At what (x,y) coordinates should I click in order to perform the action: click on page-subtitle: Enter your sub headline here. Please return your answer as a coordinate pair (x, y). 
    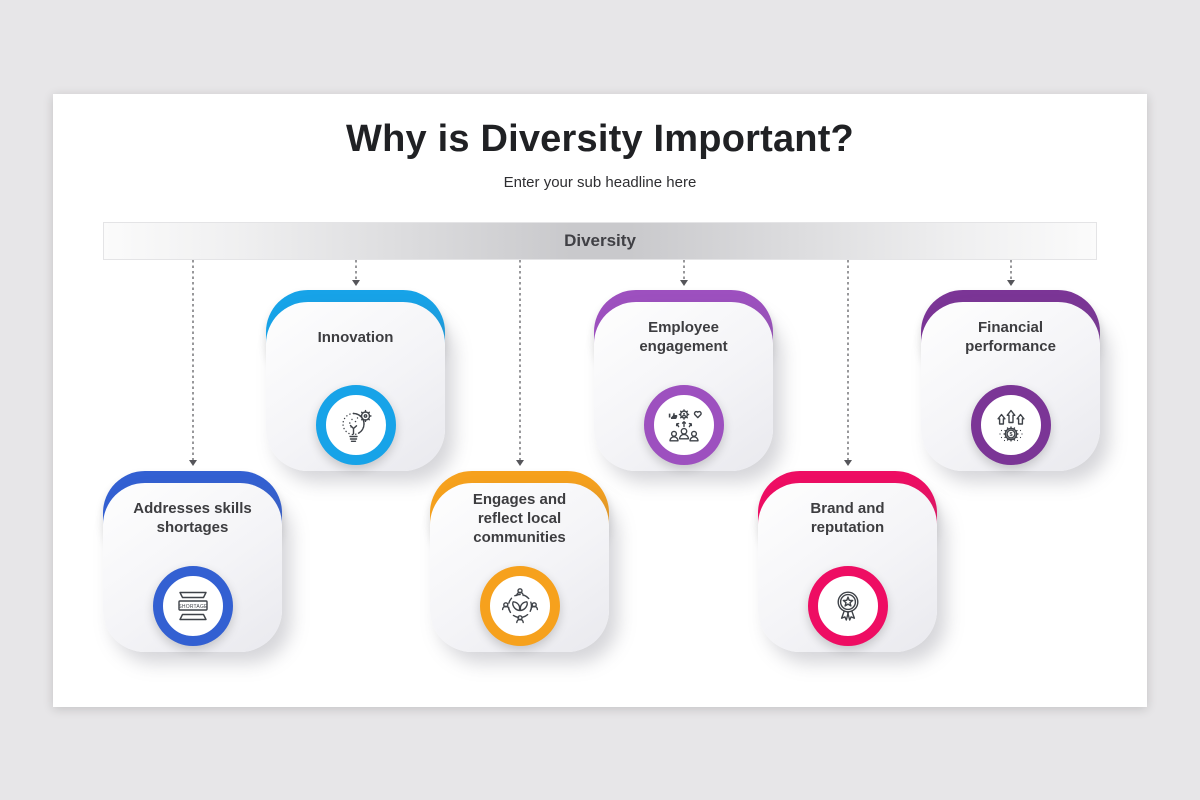
    Looking at the image, I should click on (600, 182).